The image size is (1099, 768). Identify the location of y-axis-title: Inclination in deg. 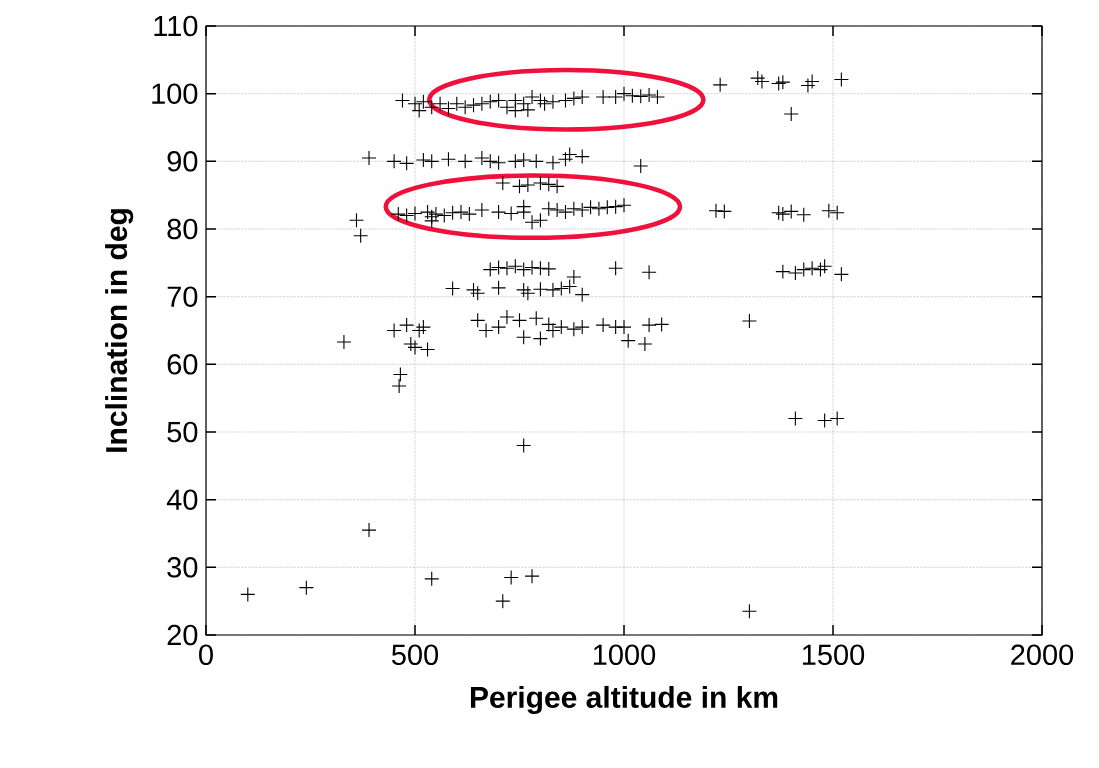
(119, 330).